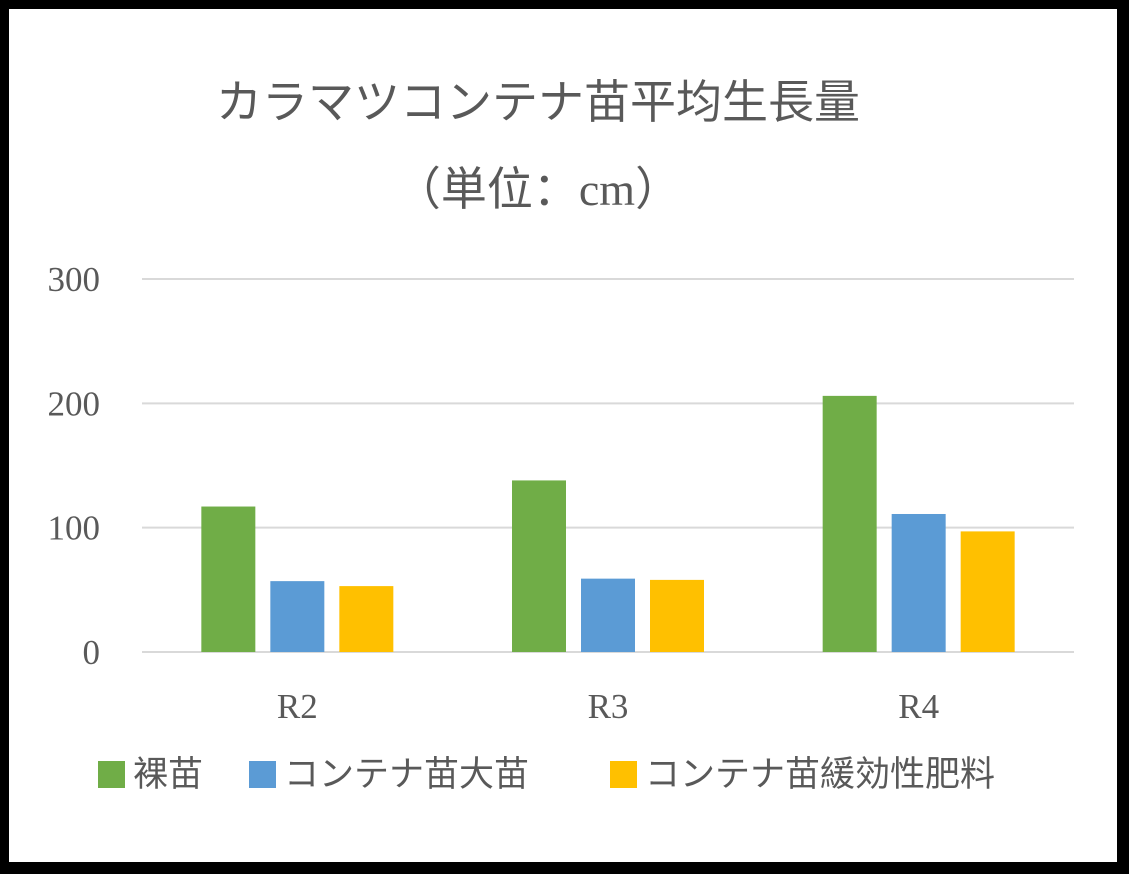  What do you see at coordinates (168, 774) in the screenshot?
I see `legend-label: 裸苗` at bounding box center [168, 774].